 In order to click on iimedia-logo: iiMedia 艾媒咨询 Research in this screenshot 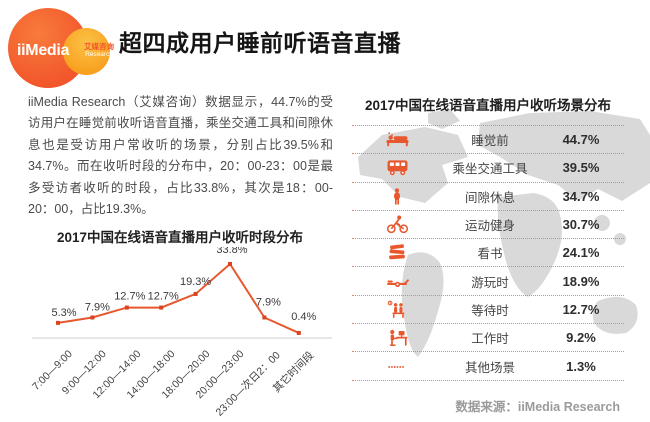, I will do `click(62, 48)`.